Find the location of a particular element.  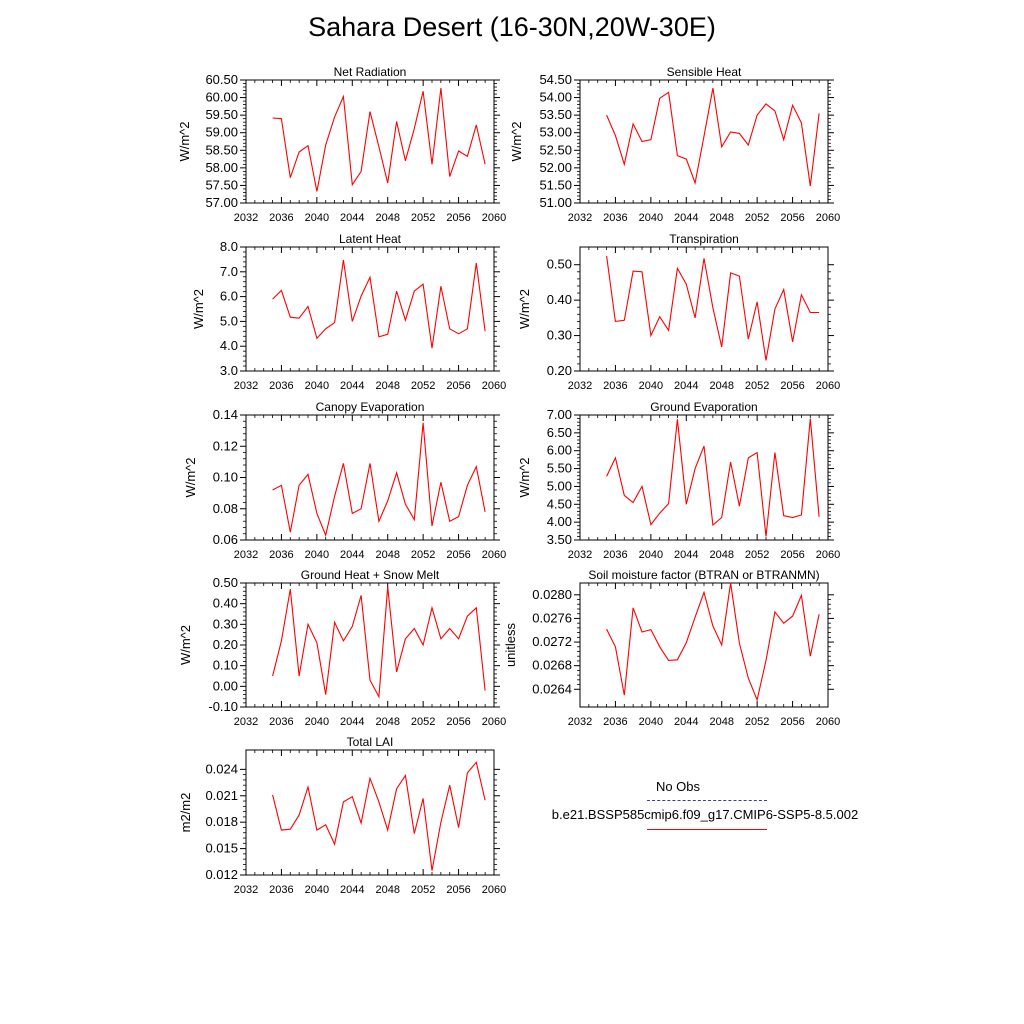

y-tick-label: 52.50 is located at coordinates (555, 149).